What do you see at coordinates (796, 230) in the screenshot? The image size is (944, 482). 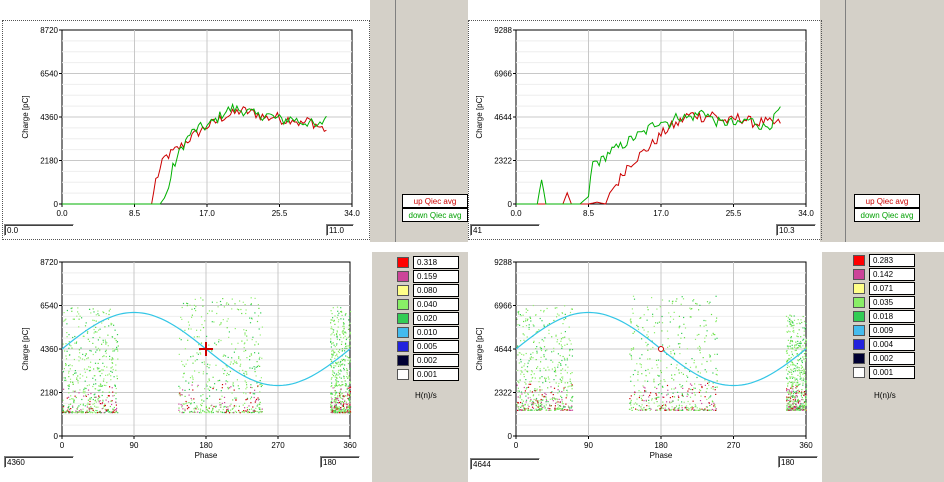 I see `readout-field-right: 10.3` at bounding box center [796, 230].